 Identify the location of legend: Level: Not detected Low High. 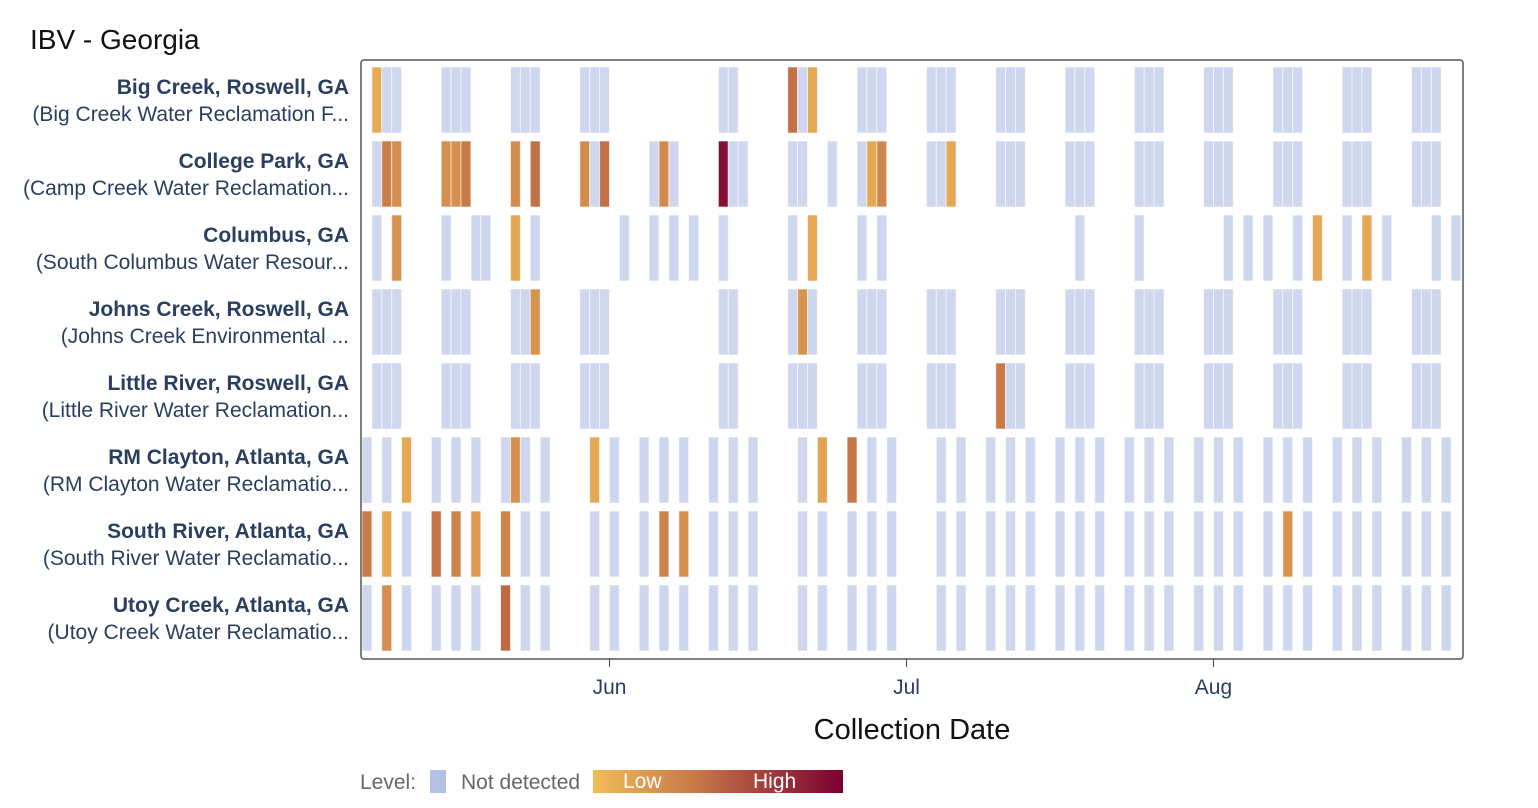
(601, 782).